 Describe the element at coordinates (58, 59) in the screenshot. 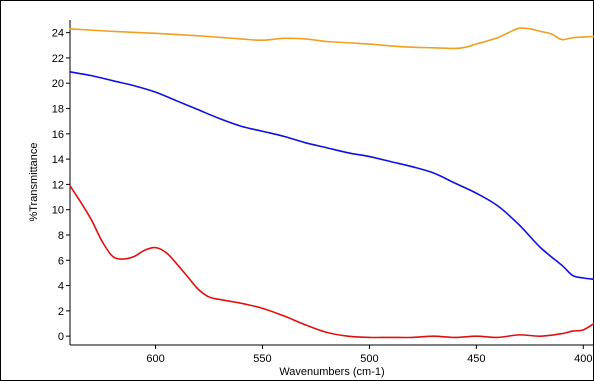

I see `y-tick-label: 22` at that location.